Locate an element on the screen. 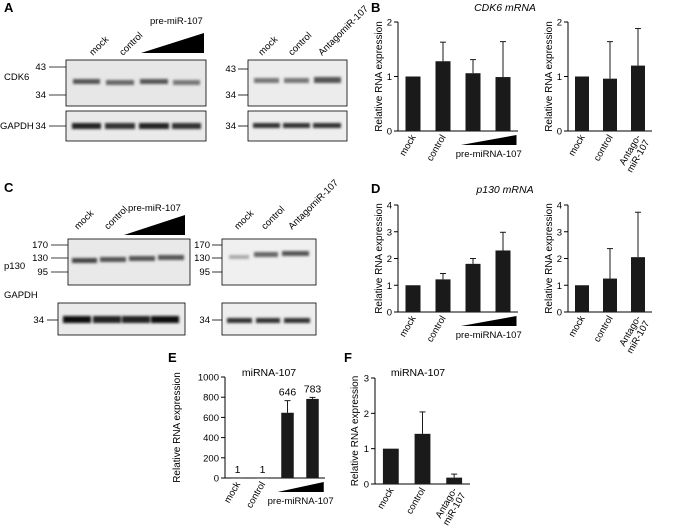  panel-C-blot2: mock control AntagomiR-107 170 130 95 34 is located at coordinates (267, 257).